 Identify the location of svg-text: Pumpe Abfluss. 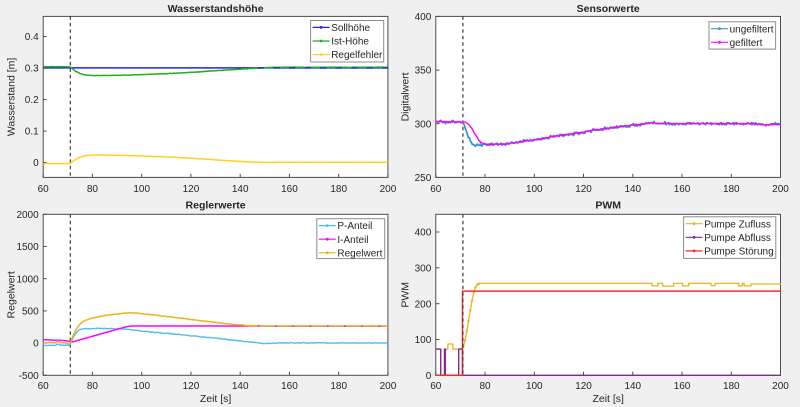
(737, 238).